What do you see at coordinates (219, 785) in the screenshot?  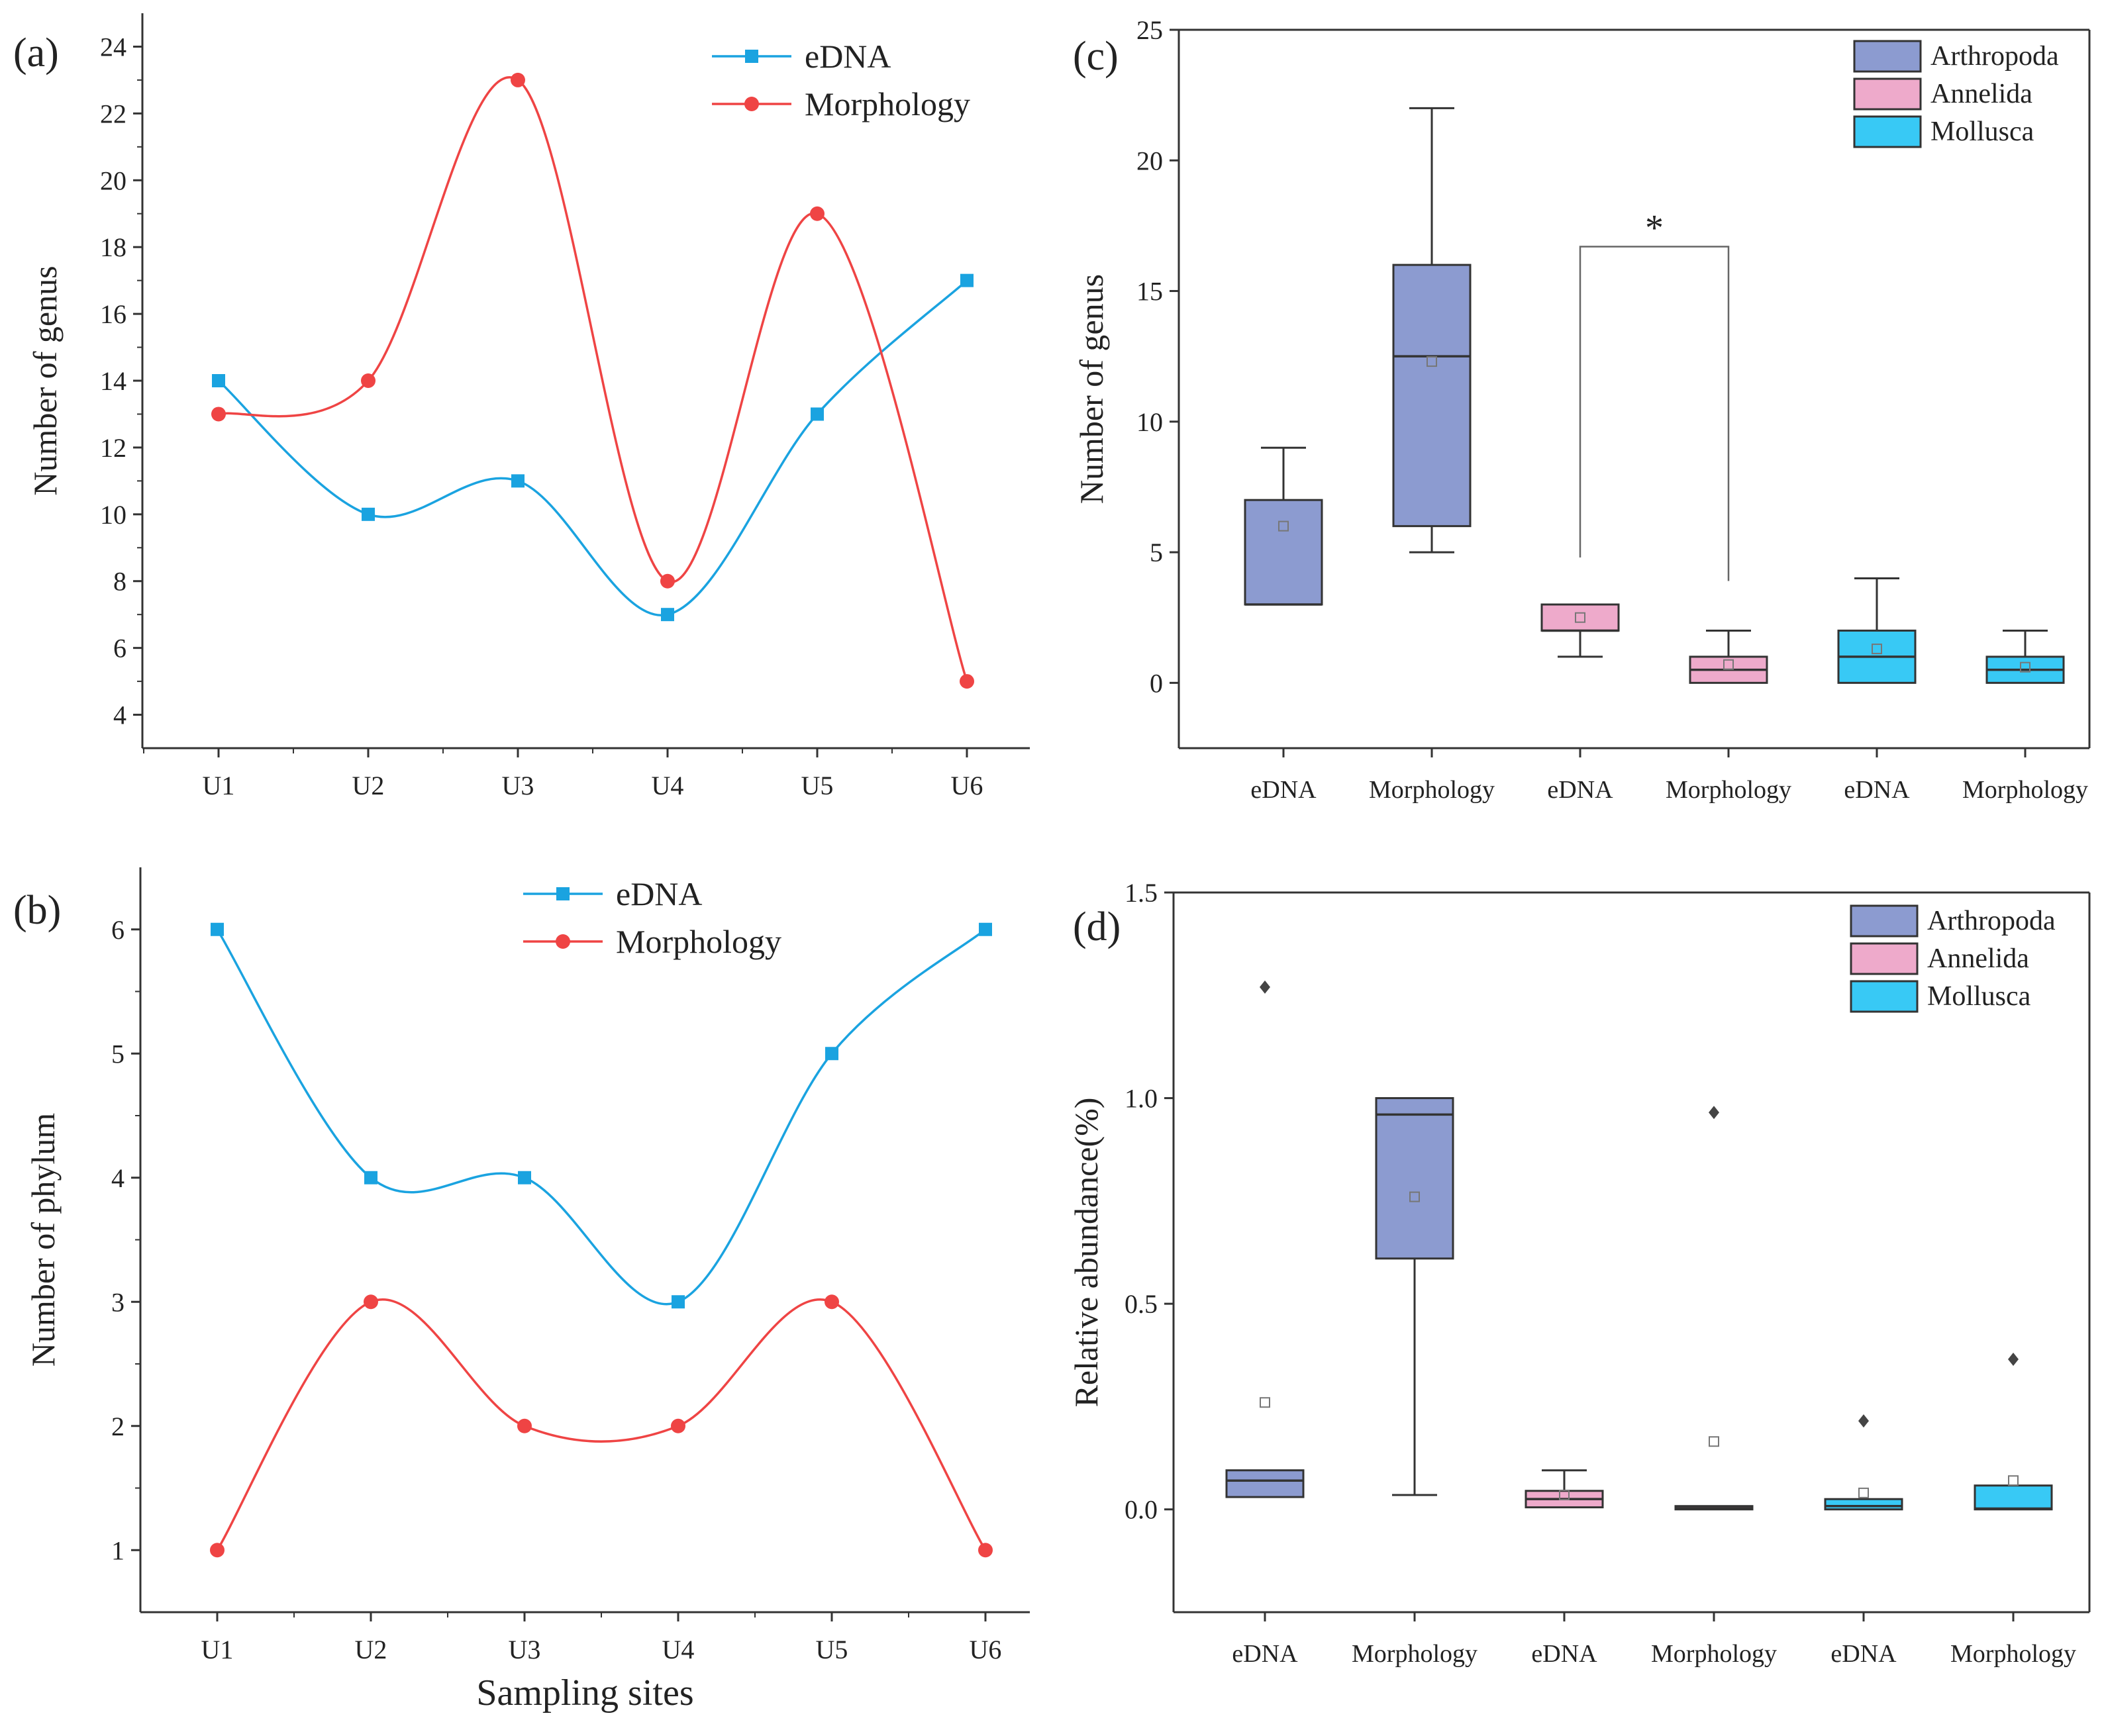 I see `x-tick-label: U1` at bounding box center [219, 785].